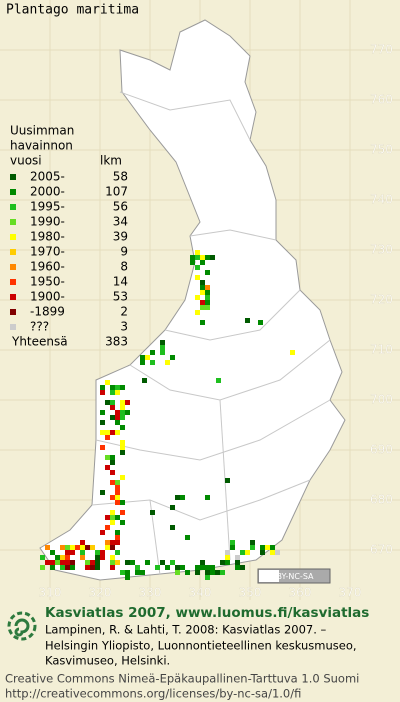  Describe the element at coordinates (47, 237) in the screenshot. I see `legend-label: 1980-` at that location.